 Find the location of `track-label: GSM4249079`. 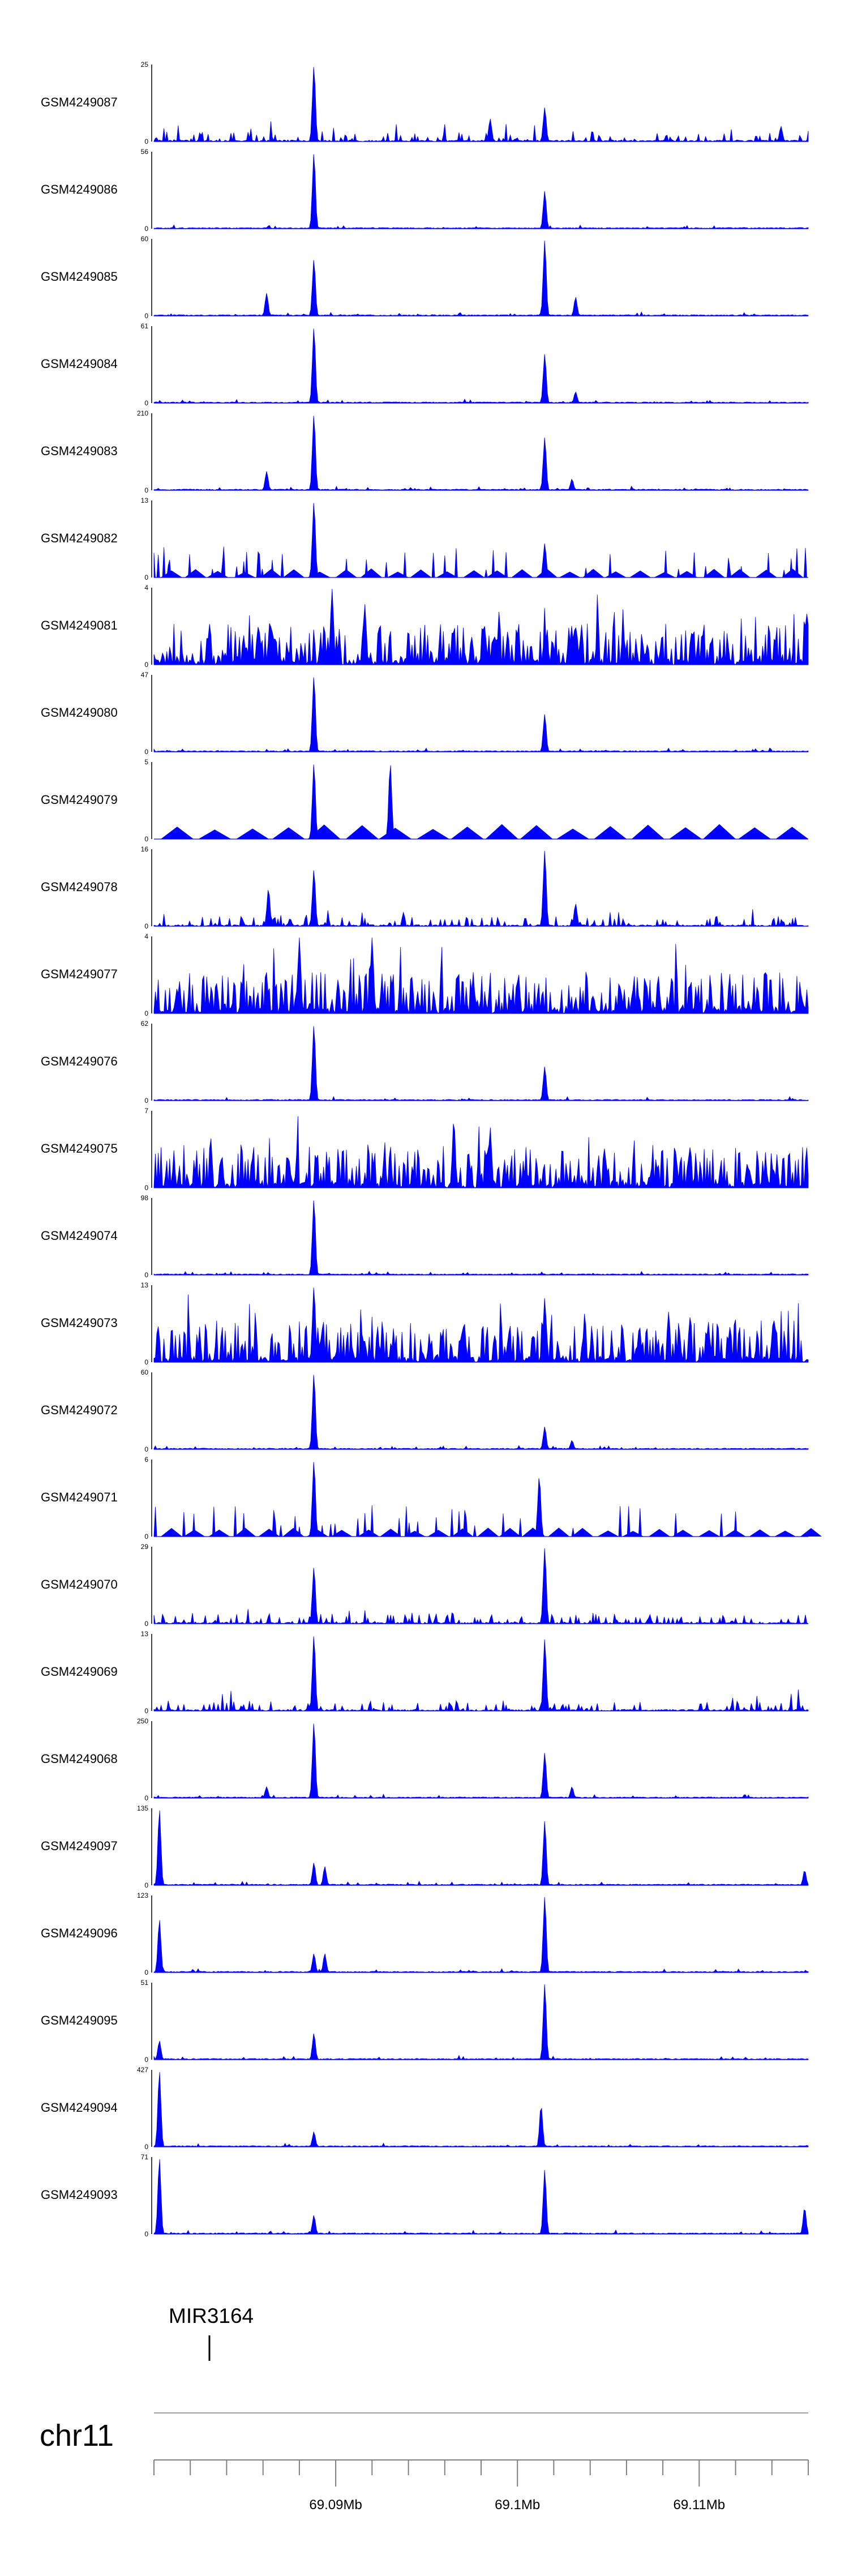

track-label: GSM4249079 is located at coordinates (79, 800).